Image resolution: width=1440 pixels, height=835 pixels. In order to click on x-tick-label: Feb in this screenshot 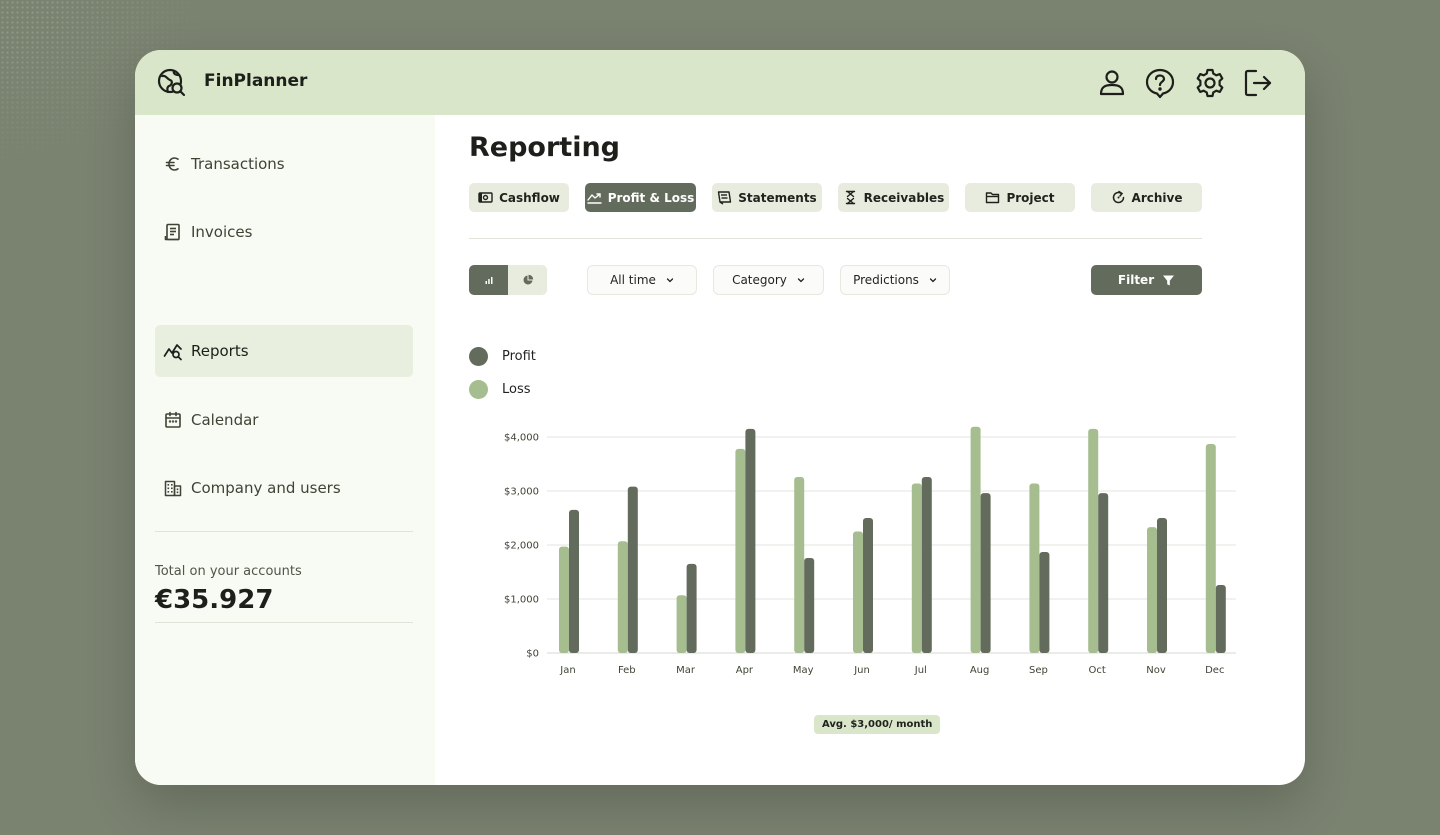, I will do `click(627, 670)`.